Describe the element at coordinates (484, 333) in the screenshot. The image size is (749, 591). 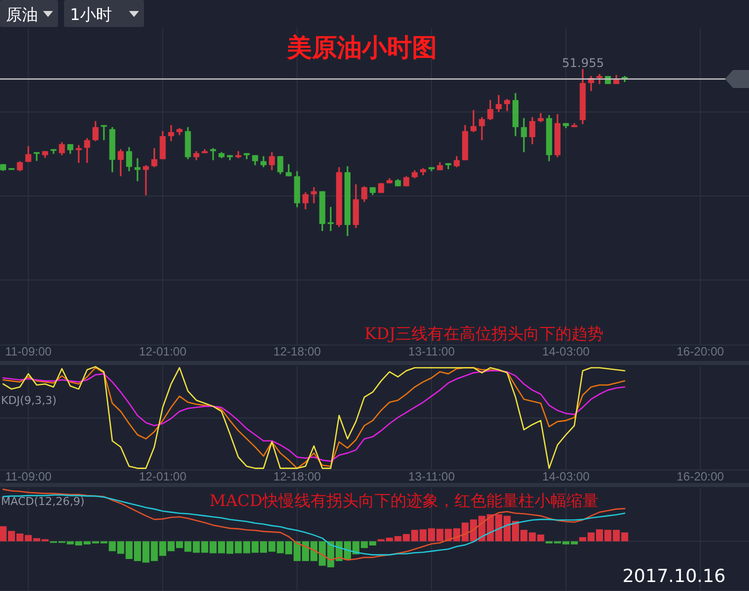
I see `text: KDJ三线有在高位拐头向下的趋势` at that location.